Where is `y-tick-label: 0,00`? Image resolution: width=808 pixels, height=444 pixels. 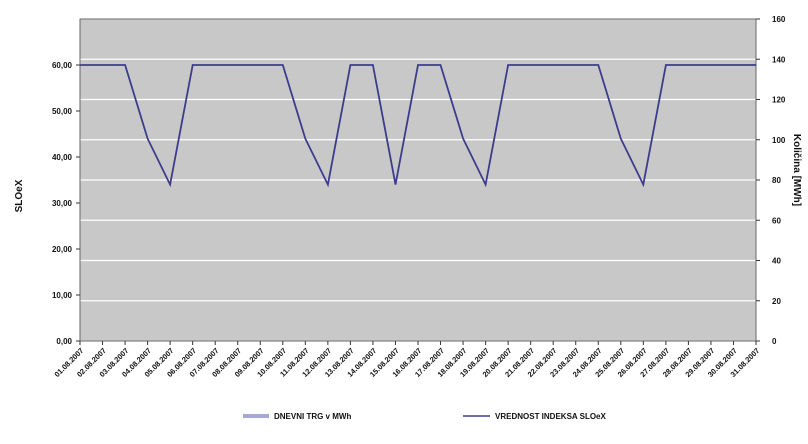 y-tick-label: 0,00 is located at coordinates (64, 341).